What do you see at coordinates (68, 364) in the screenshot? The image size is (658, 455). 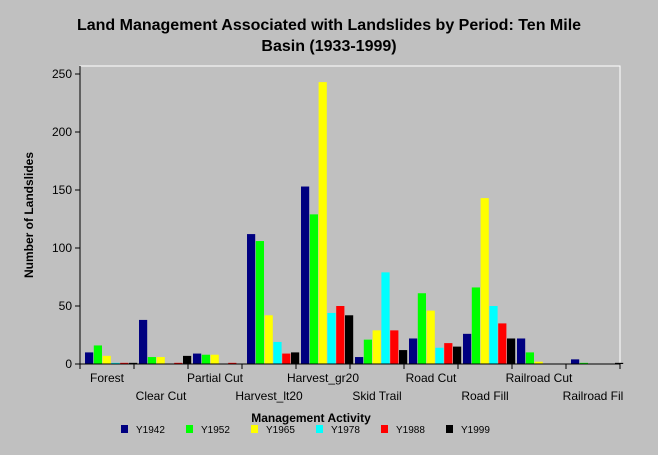 I see `y-tick-label: 0` at bounding box center [68, 364].